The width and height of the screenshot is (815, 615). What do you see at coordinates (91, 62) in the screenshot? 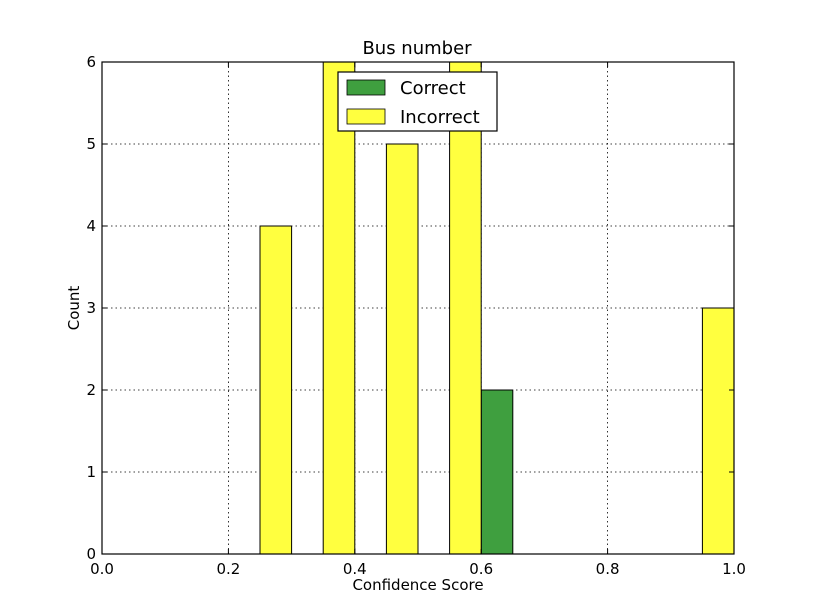
I see `y-tick-label: 6` at bounding box center [91, 62].